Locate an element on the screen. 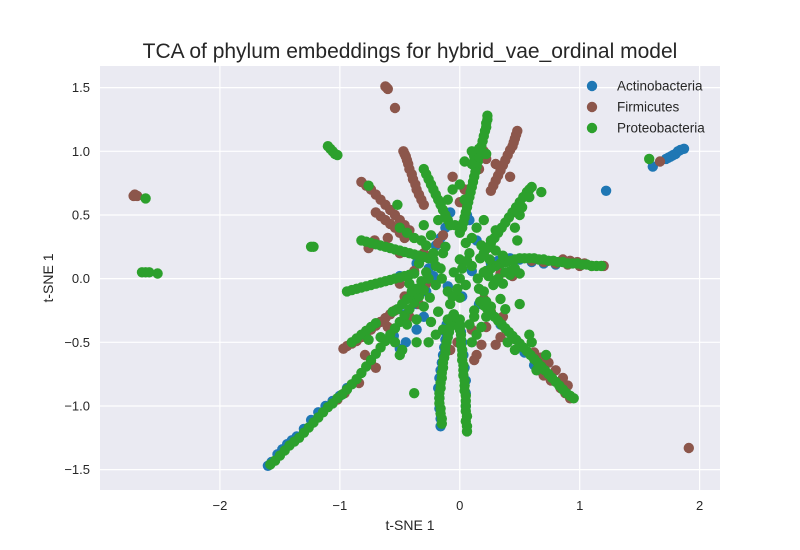 This screenshot has height=550, width=800. legend-label: Actinobacteria is located at coordinates (660, 86).